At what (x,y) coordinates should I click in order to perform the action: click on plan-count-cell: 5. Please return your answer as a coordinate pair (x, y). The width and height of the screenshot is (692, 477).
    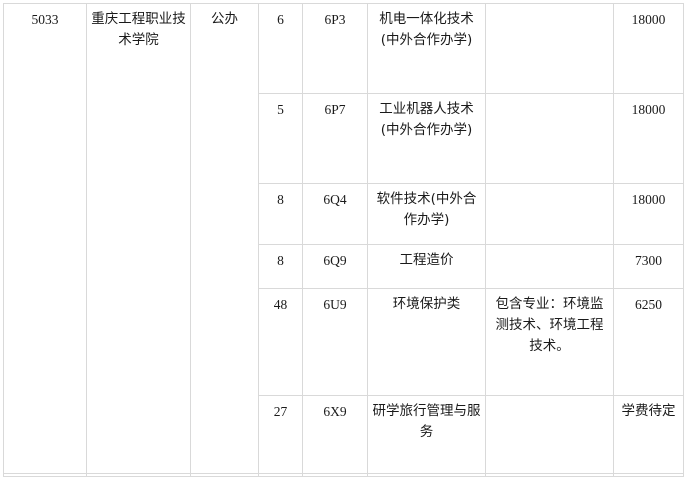
    Looking at the image, I should click on (280, 138).